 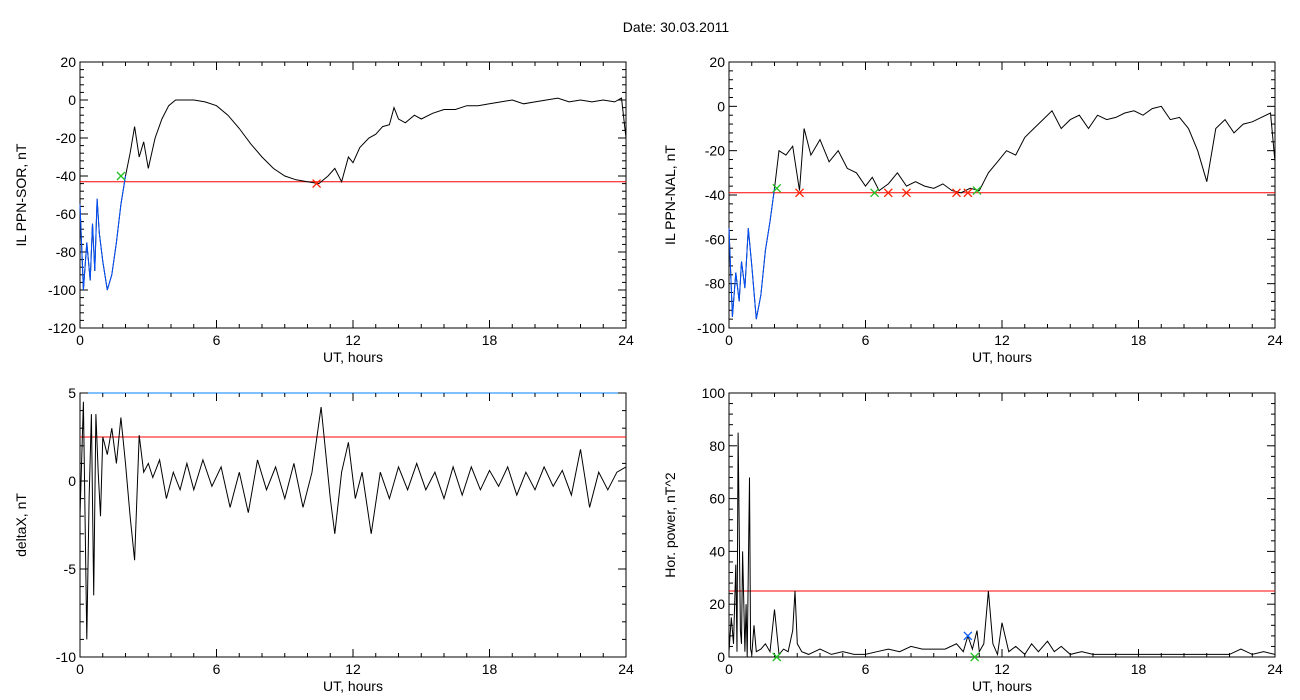 I want to click on deltax-ytick-label: -10, so click(x=66, y=657).